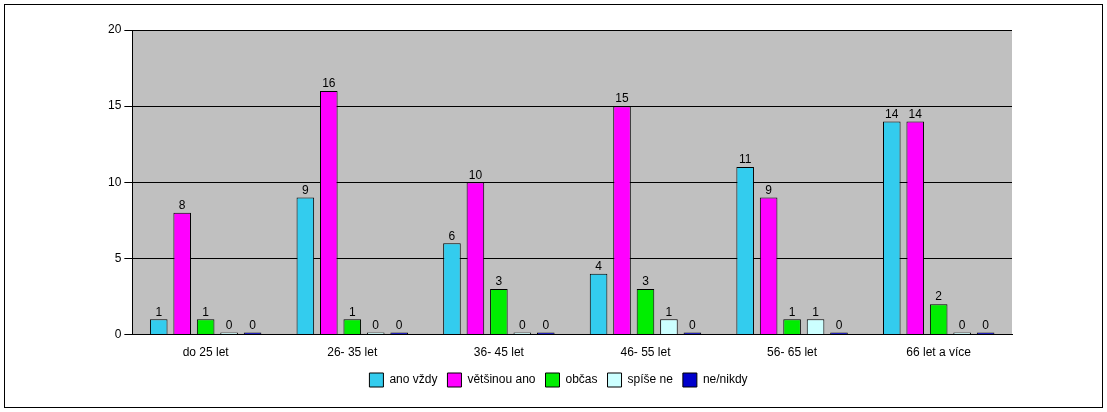 The height and width of the screenshot is (412, 1107). I want to click on x-tick-label: do 25 let, so click(206, 352).